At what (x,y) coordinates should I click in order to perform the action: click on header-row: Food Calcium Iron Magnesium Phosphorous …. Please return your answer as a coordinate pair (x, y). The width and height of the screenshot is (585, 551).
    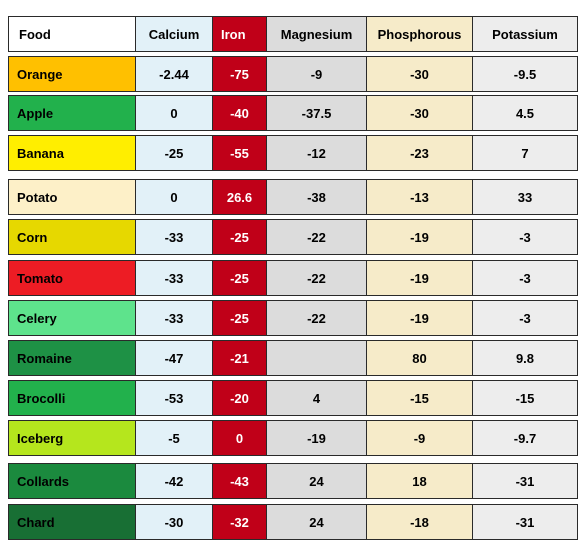
    Looking at the image, I should click on (293, 34).